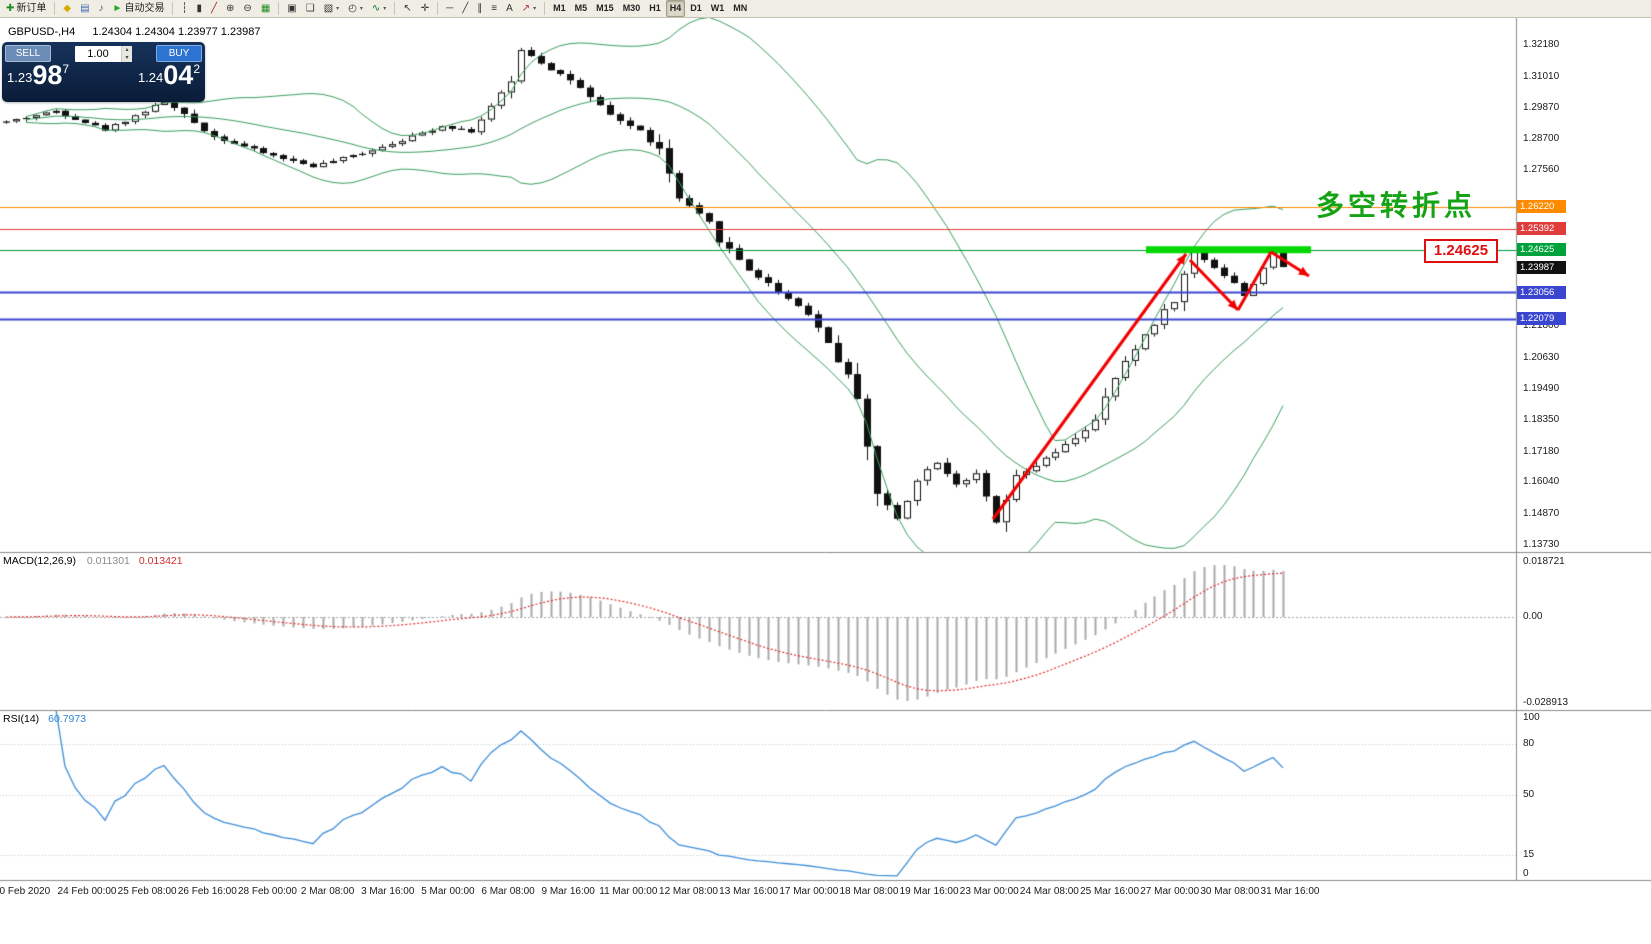  I want to click on toolbar-tf-h1-button: H1, so click(655, 8).